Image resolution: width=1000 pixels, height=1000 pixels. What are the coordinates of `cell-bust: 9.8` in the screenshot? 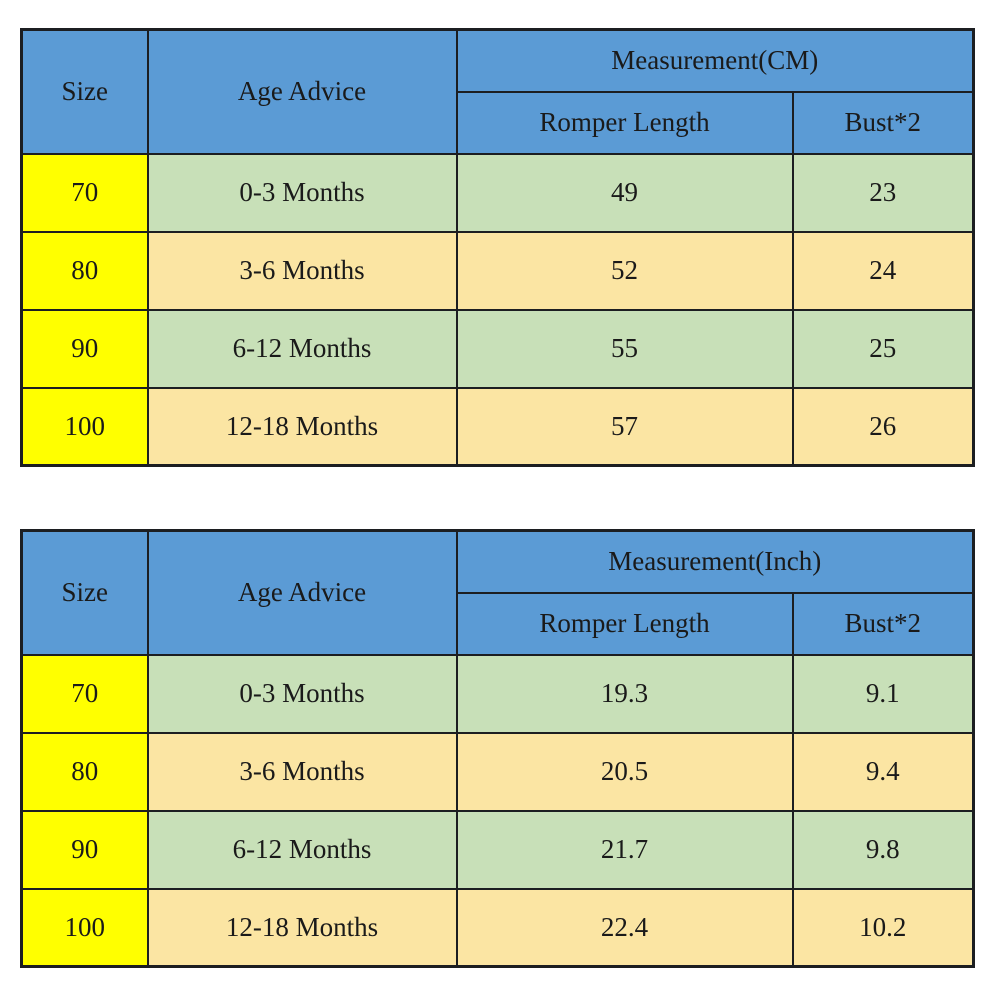 It's located at (883, 849).